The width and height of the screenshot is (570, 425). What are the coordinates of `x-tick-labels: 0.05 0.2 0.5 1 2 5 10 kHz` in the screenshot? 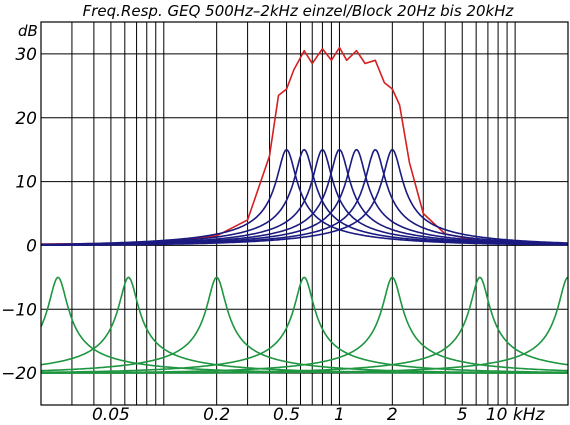 It's located at (319, 415).